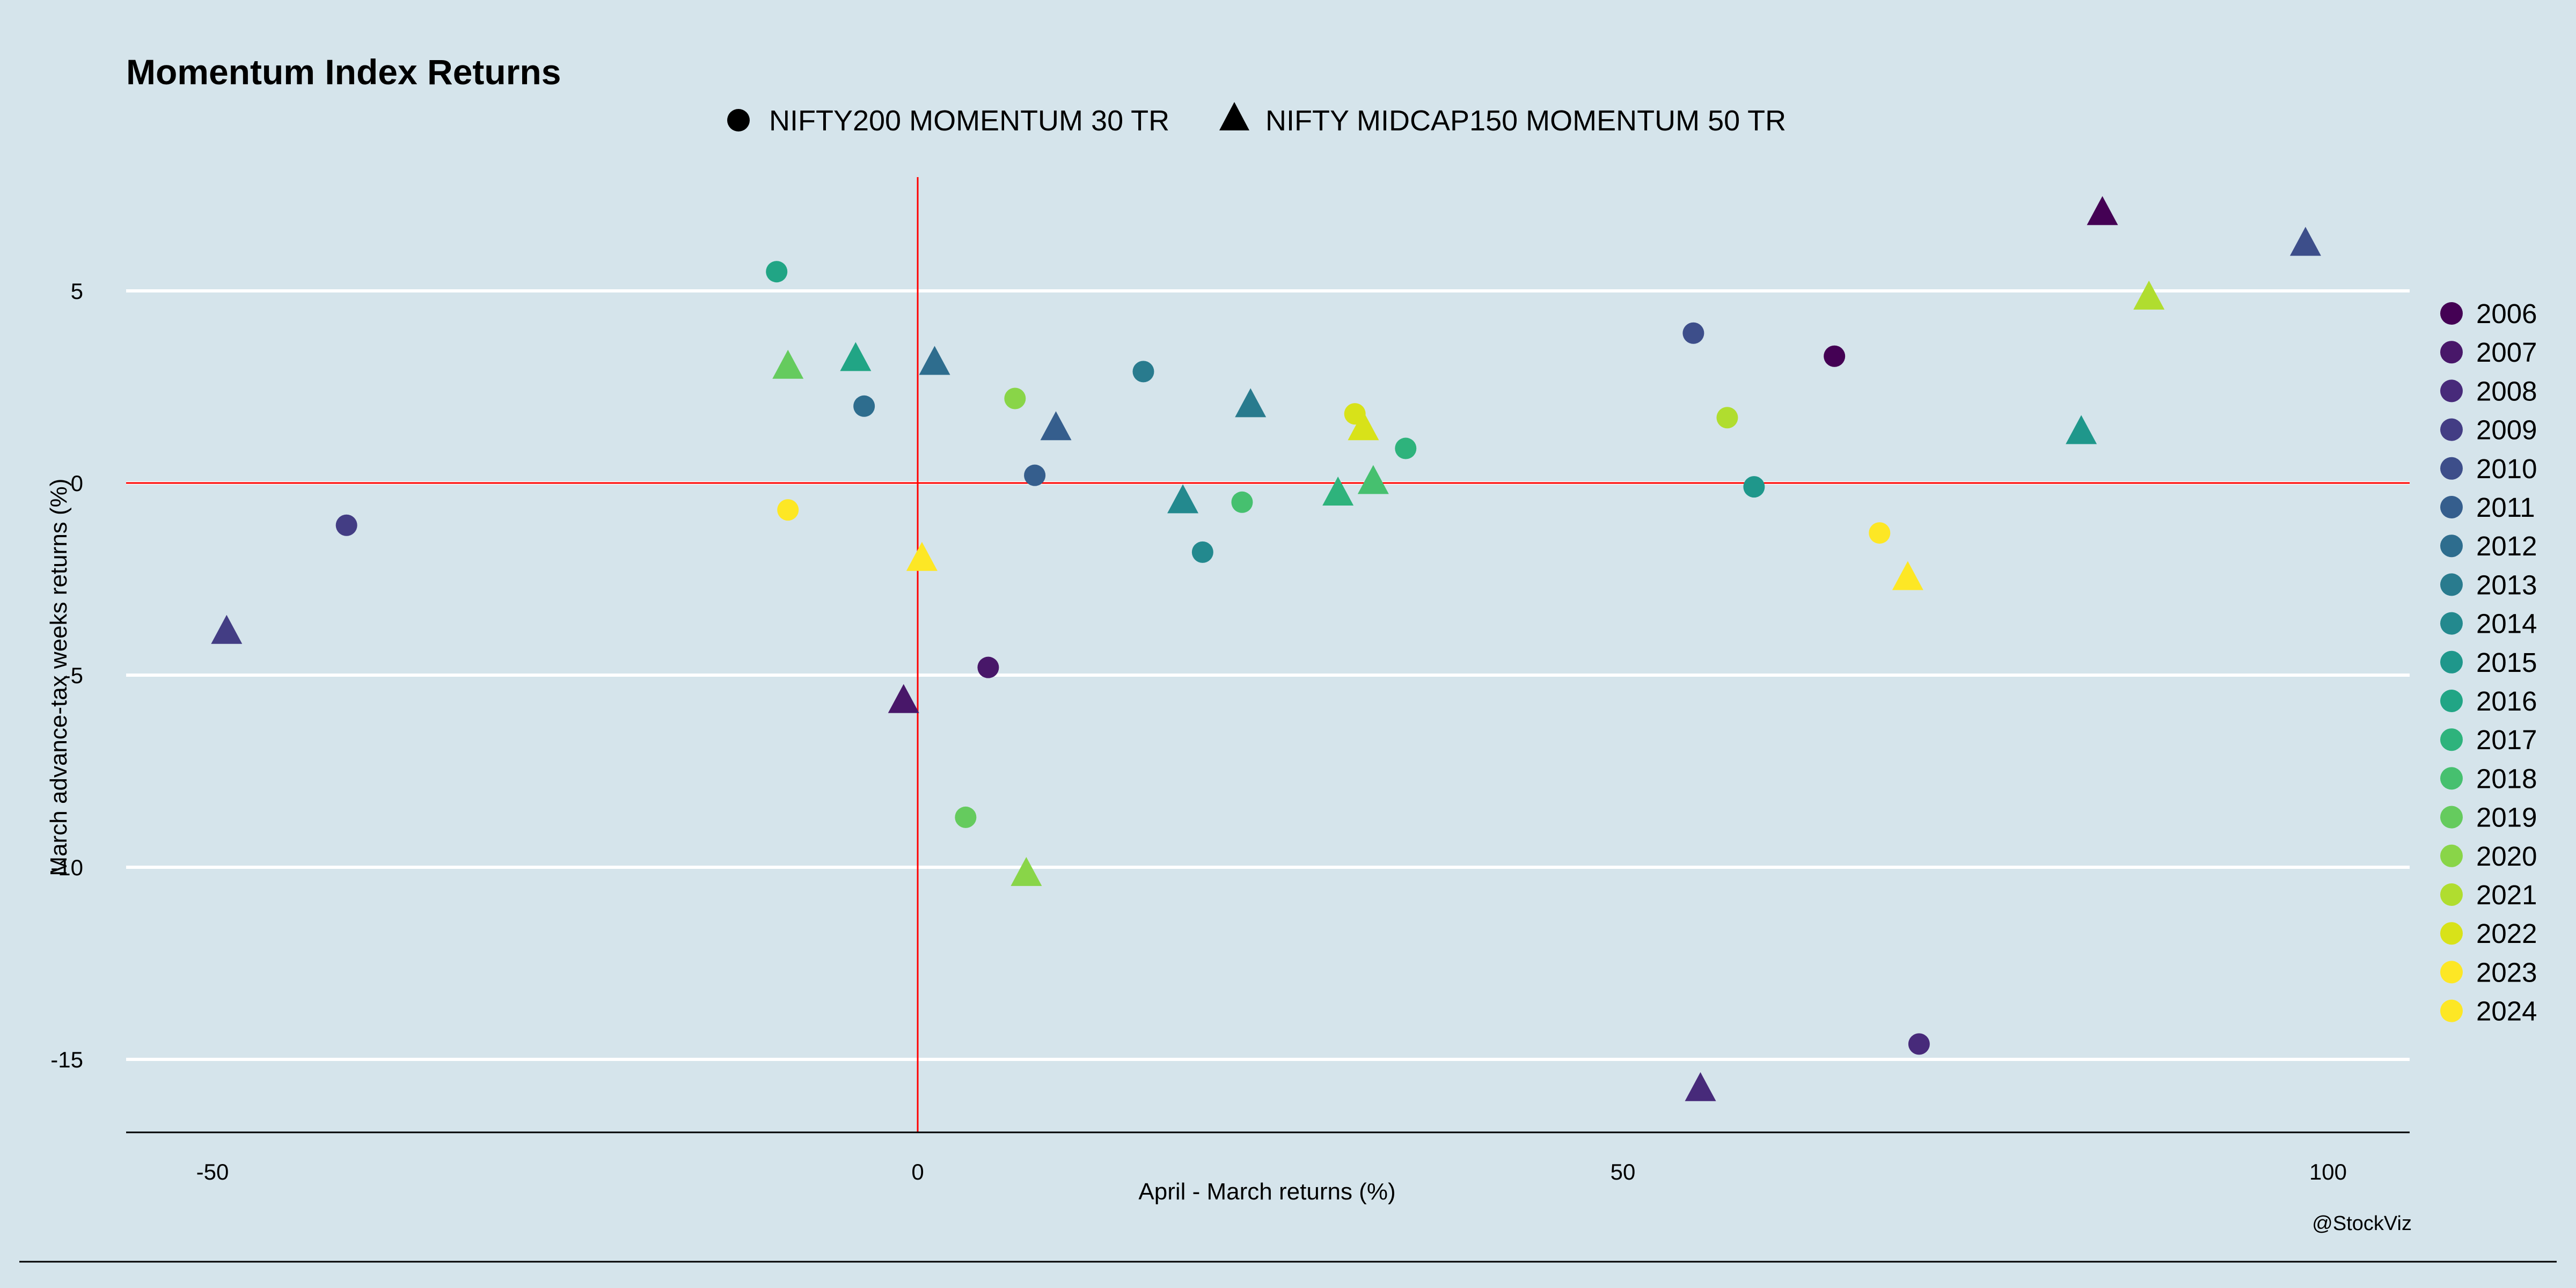  I want to click on legend-circle-marker, so click(738, 120).